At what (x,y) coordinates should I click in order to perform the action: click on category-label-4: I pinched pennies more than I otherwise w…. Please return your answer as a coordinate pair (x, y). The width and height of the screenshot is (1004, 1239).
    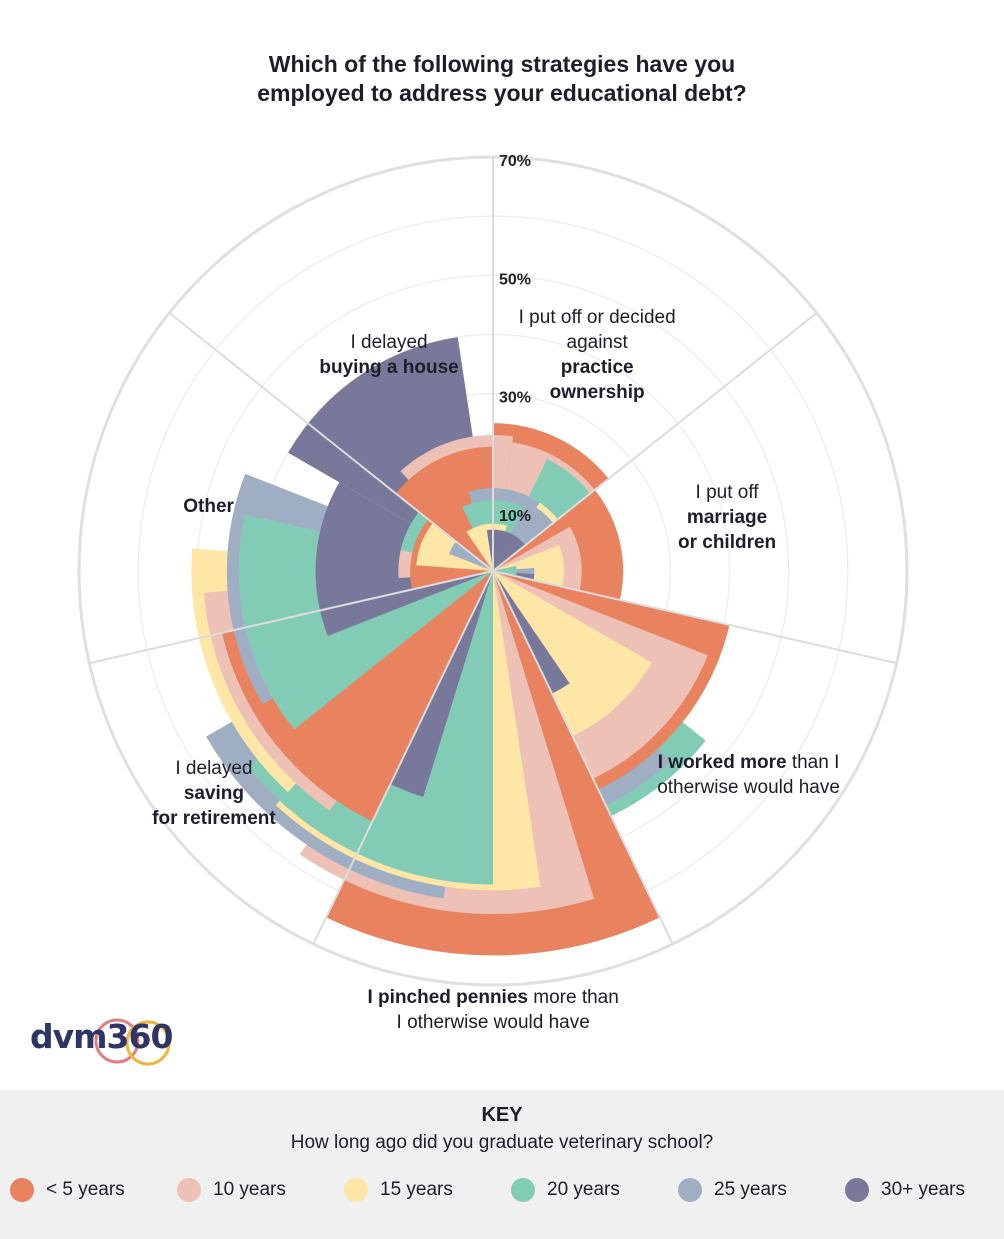
    Looking at the image, I should click on (493, 1010).